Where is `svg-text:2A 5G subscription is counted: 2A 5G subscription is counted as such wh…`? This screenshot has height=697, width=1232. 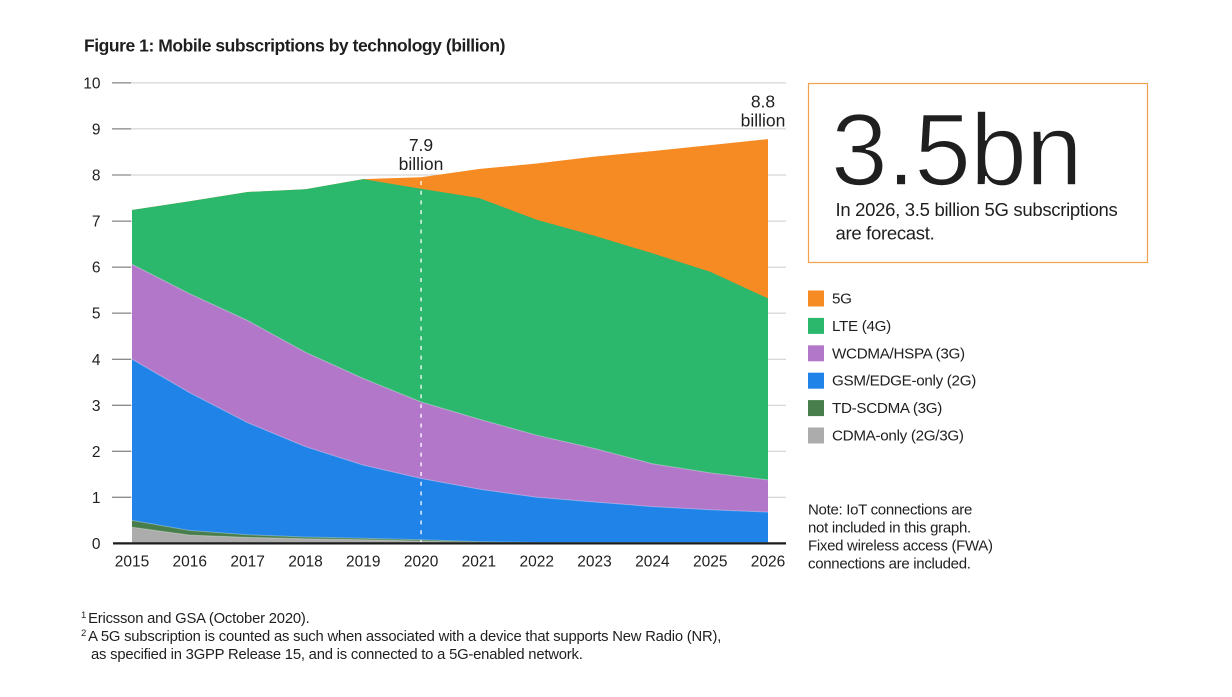 svg-text:2A 5G subscription is counted: 2A 5G subscription is counted as such wh… is located at coordinates (401, 636).